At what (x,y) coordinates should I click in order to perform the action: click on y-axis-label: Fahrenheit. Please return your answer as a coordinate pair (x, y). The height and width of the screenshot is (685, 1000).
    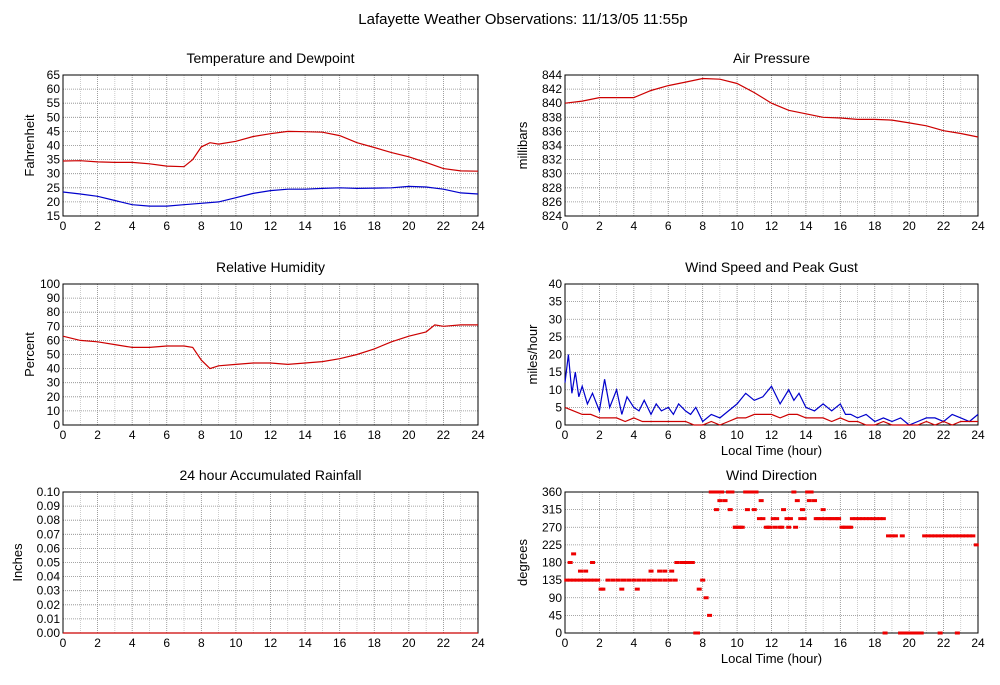
    Looking at the image, I should click on (29, 145).